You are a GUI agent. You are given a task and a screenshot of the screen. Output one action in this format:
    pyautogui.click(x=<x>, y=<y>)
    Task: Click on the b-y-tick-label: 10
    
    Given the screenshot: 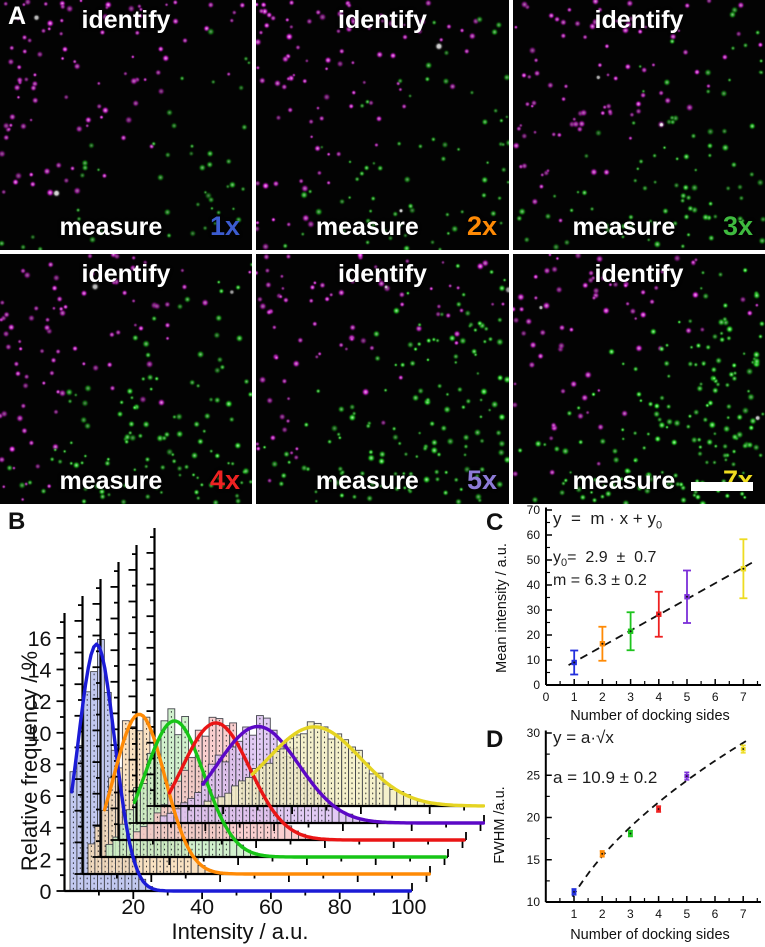 What is the action you would take?
    pyautogui.click(x=40, y=734)
    